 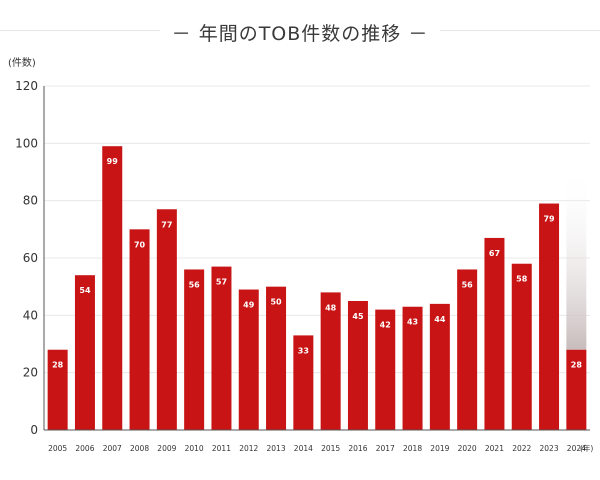 What do you see at coordinates (85, 290) in the screenshot?
I see `data-label-2006: 54` at bounding box center [85, 290].